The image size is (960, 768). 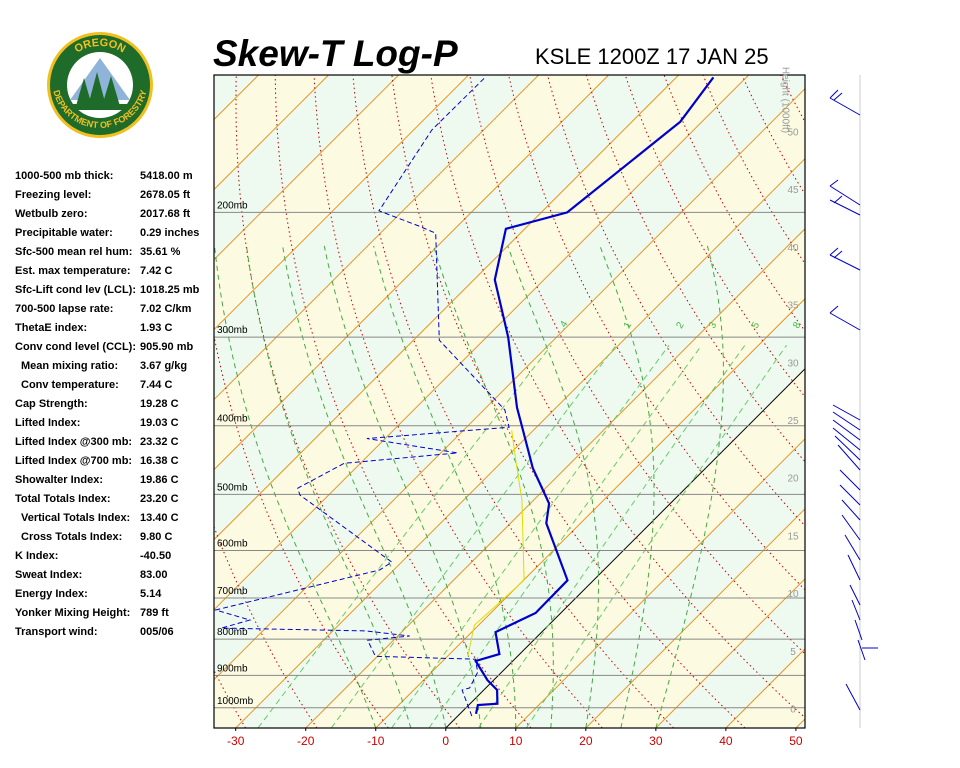 I want to click on sounding-line, so click(x=496, y=543).